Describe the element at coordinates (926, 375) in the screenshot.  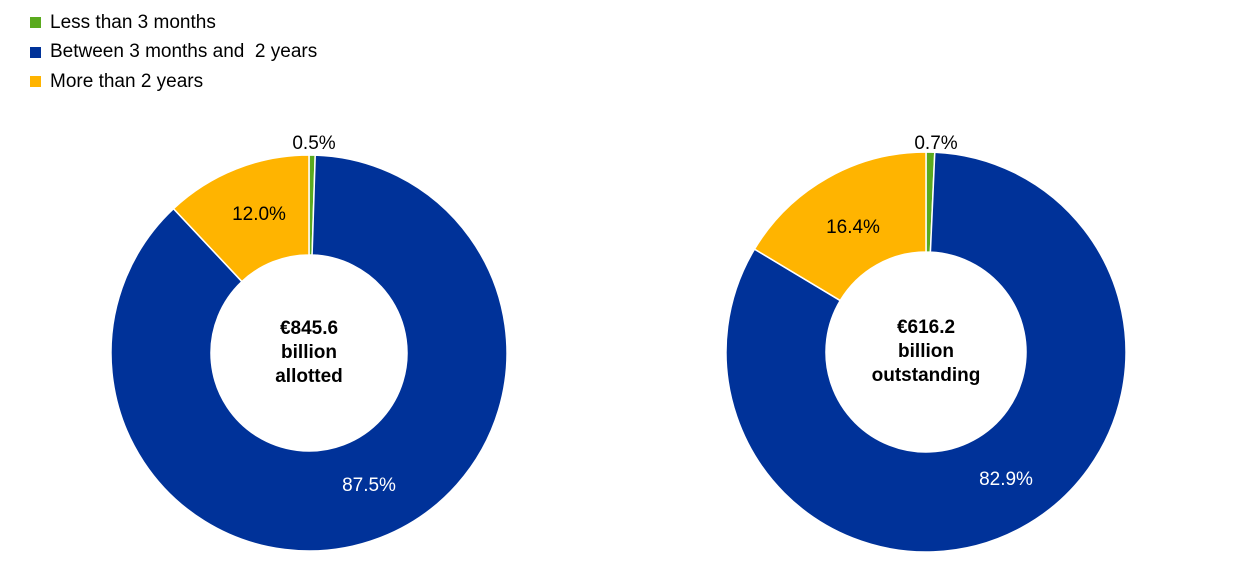
I see `center-label-line: outstanding` at that location.